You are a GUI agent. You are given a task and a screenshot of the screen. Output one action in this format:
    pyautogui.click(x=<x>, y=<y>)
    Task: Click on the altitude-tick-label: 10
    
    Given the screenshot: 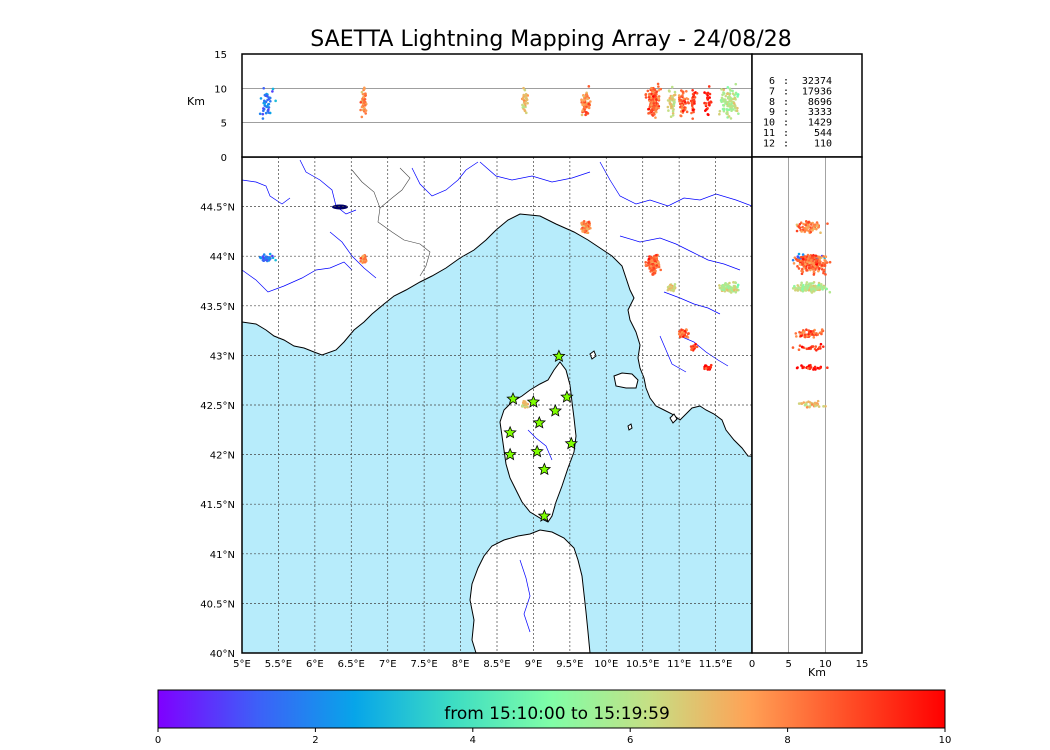 What is the action you would take?
    pyautogui.click(x=825, y=664)
    